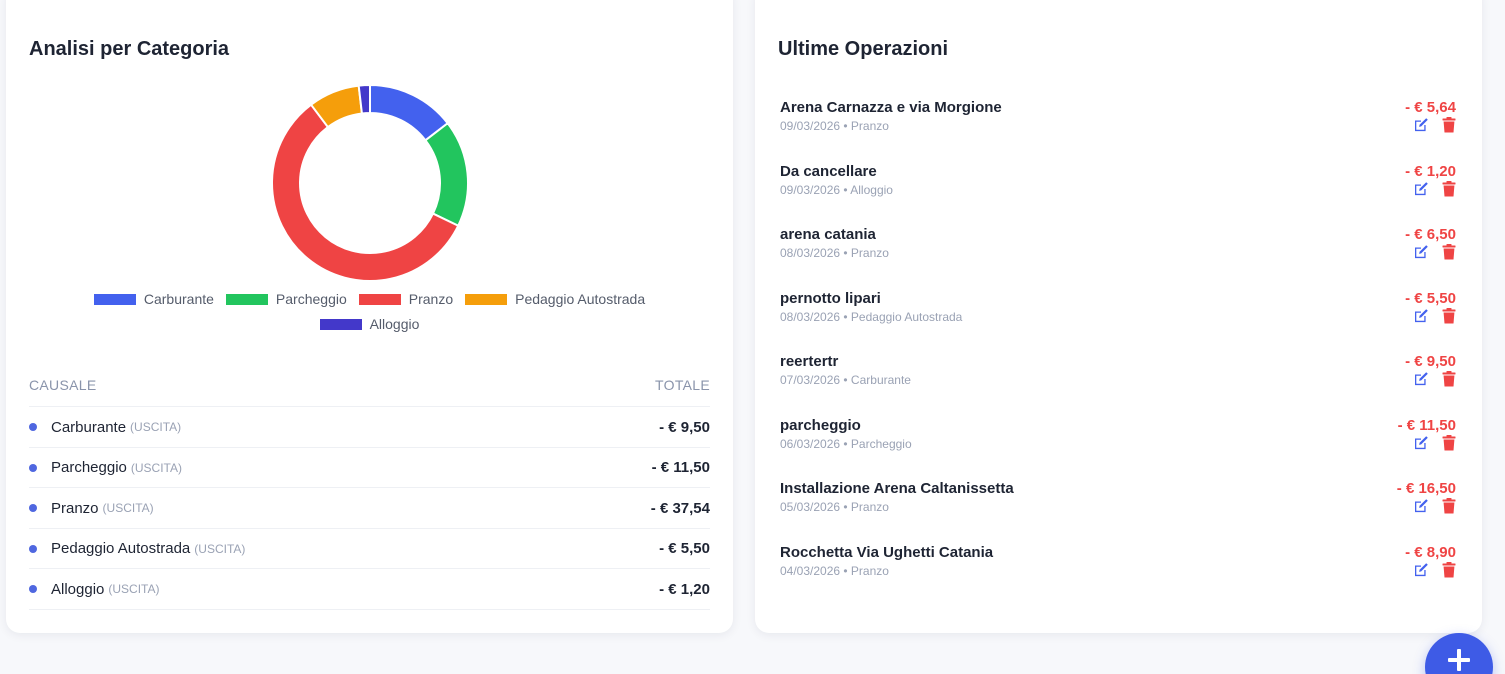 This screenshot has height=674, width=1505. I want to click on category-name: Pedaggio Autostrada, so click(121, 548).